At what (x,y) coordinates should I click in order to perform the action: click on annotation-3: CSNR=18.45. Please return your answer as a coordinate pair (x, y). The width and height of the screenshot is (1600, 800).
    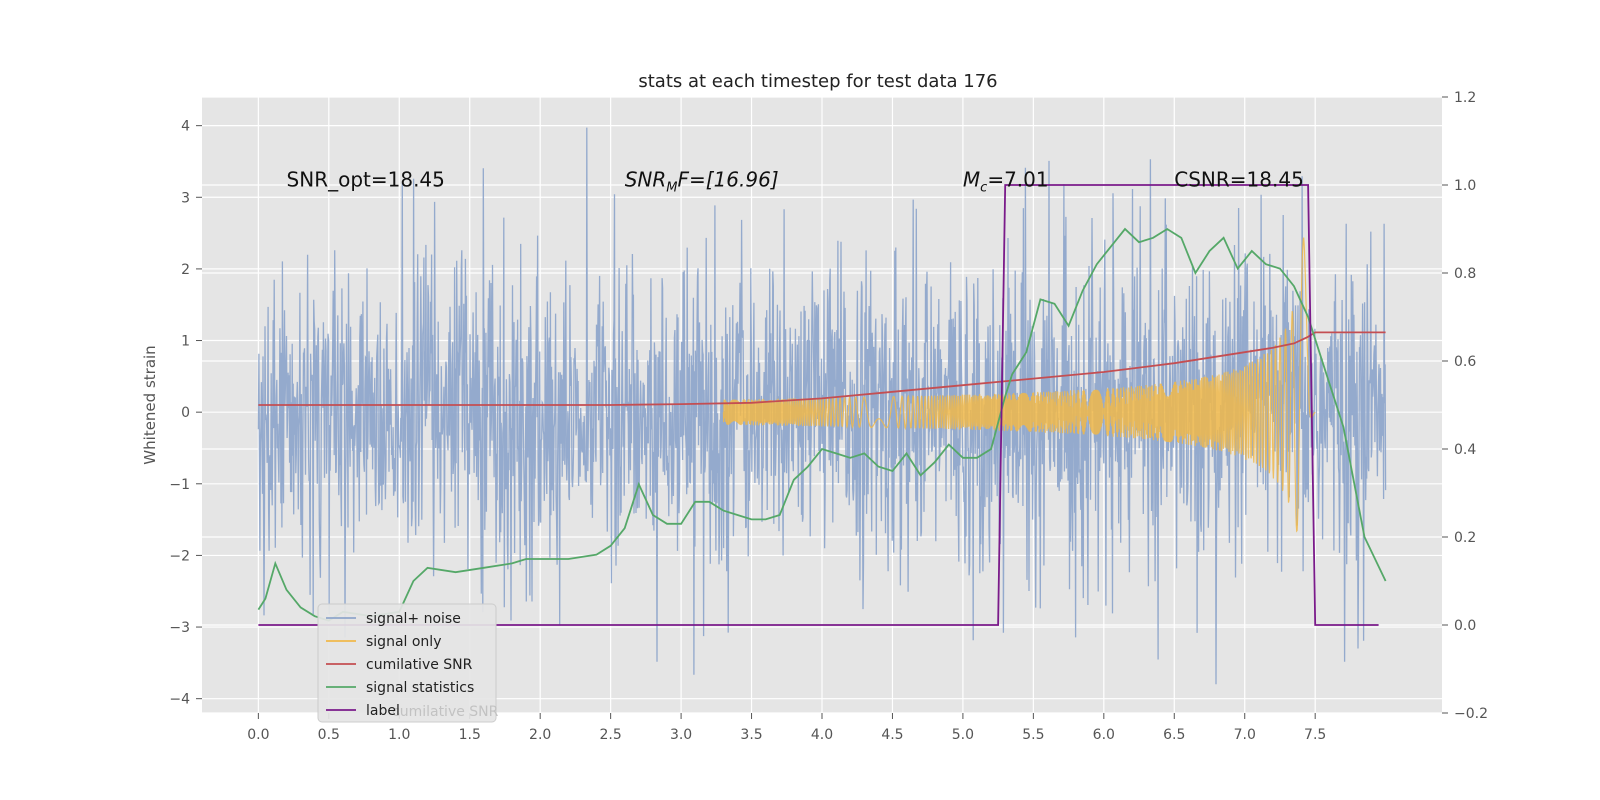
    Looking at the image, I should click on (1239, 179).